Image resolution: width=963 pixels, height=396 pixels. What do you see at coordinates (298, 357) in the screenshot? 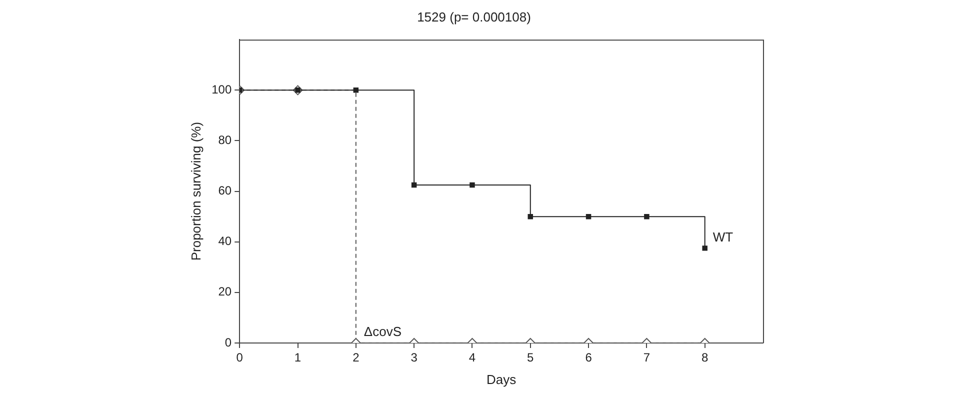
I see `x-tick-label: 1` at bounding box center [298, 357].